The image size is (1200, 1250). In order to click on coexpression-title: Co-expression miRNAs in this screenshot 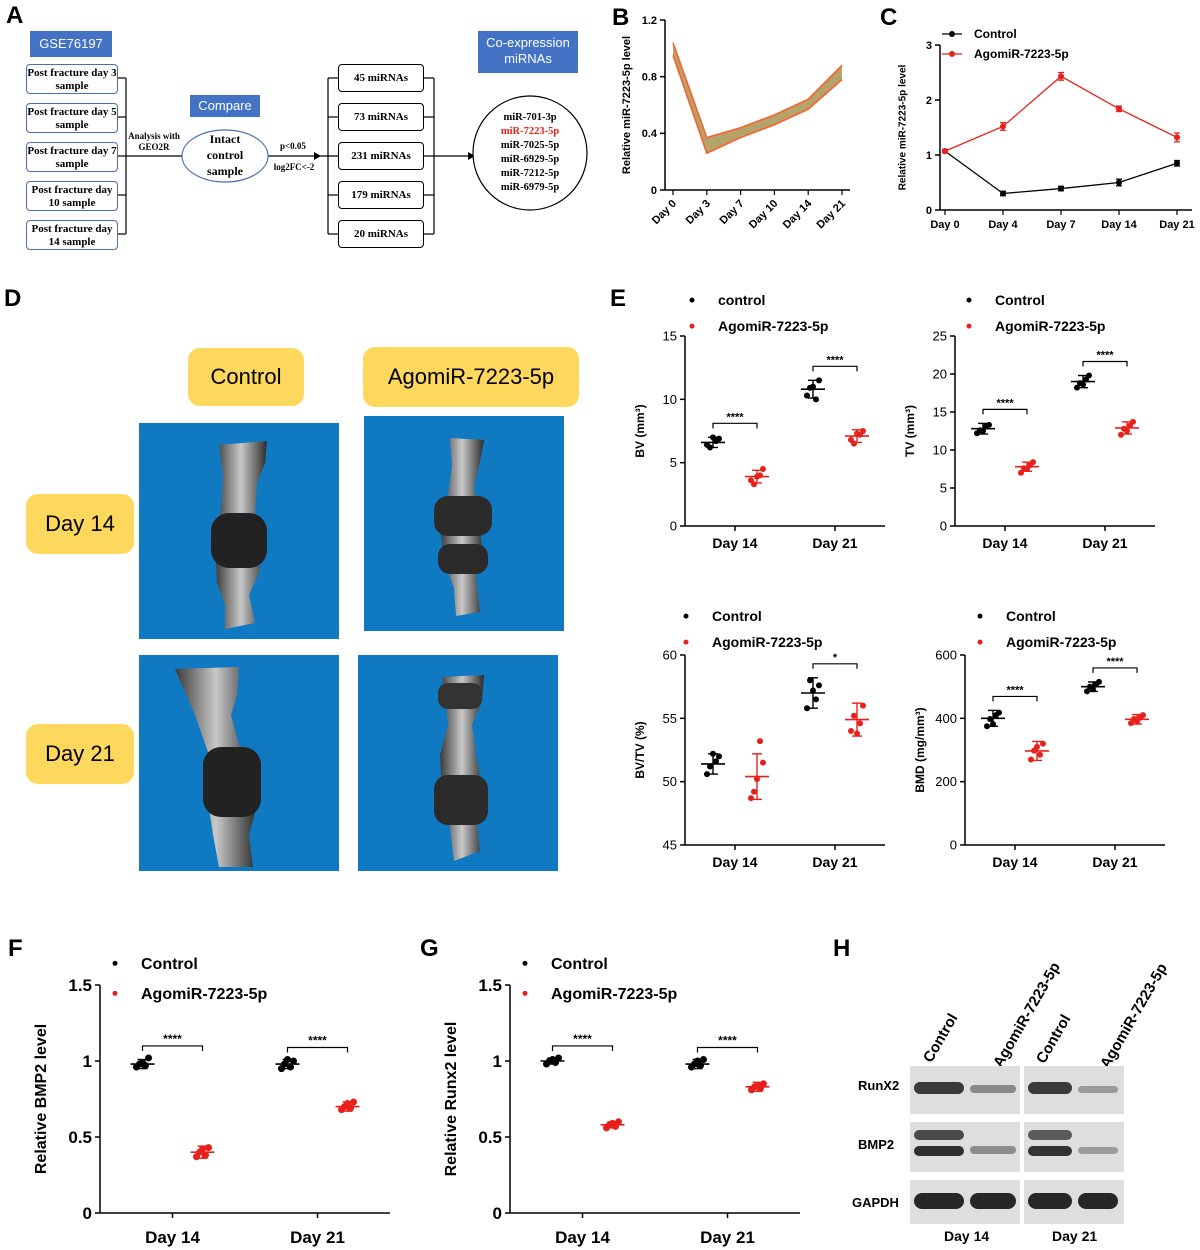, I will do `click(528, 52)`.